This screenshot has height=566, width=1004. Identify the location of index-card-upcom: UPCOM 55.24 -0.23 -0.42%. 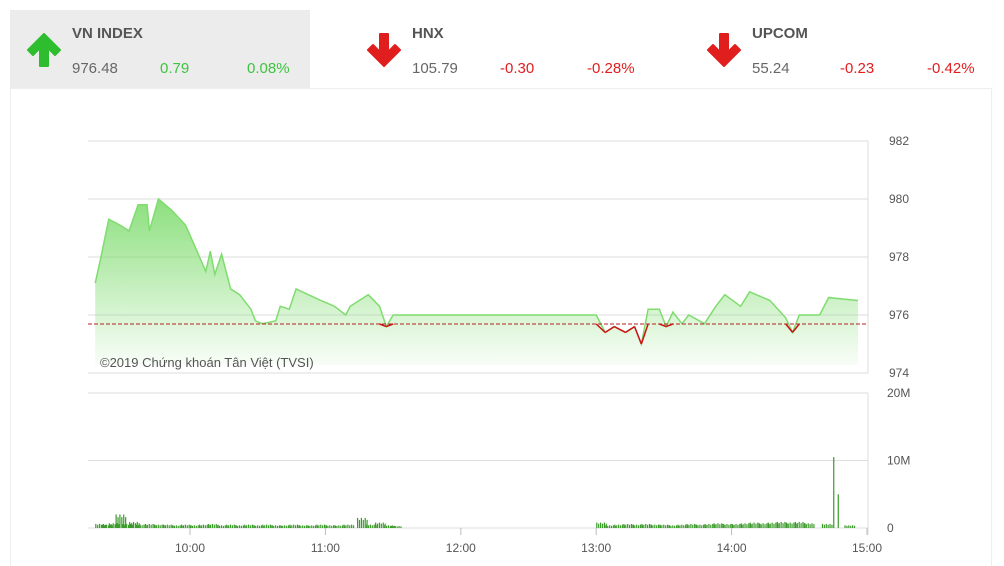
(840, 49).